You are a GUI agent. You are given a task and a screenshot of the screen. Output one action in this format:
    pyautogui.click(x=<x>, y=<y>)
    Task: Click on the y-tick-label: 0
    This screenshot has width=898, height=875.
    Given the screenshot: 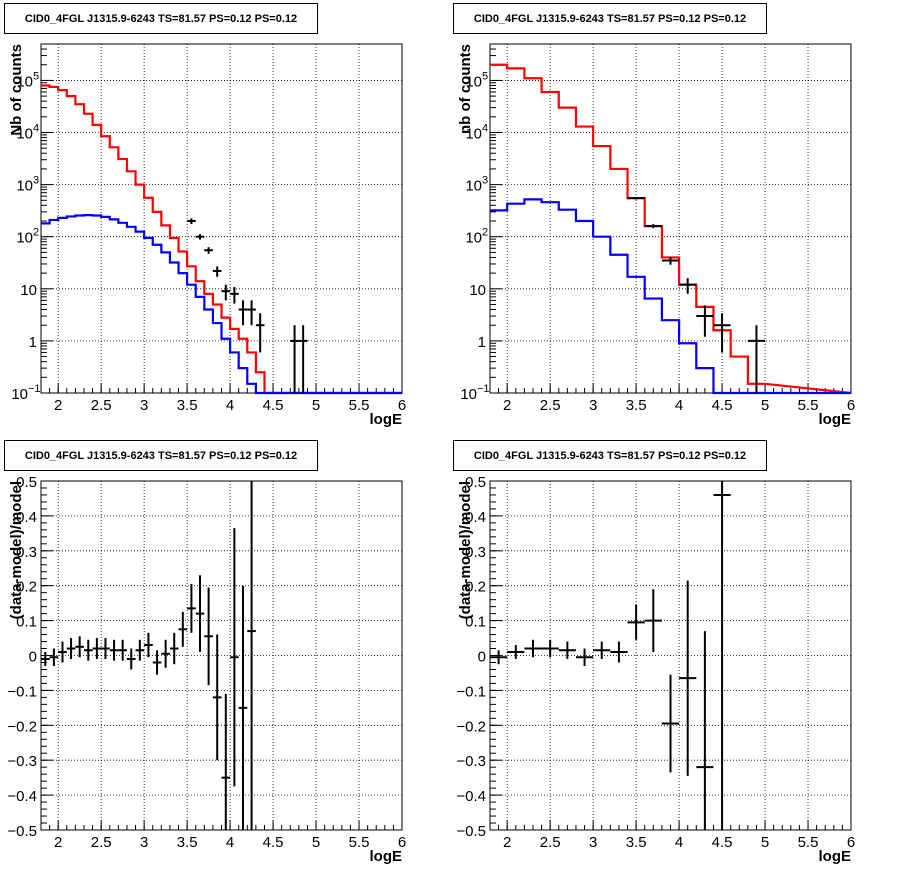 What is the action you would take?
    pyautogui.click(x=33, y=657)
    